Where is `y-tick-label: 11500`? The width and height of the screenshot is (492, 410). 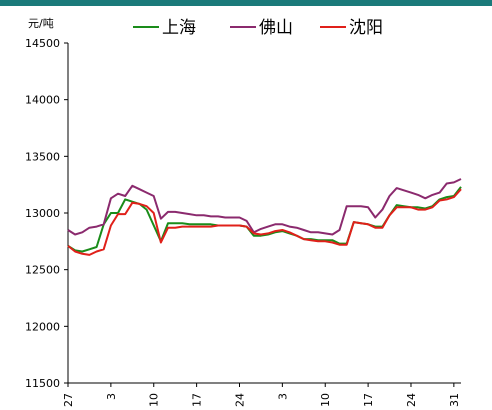
y-tick-label: 11500 is located at coordinates (42, 383).